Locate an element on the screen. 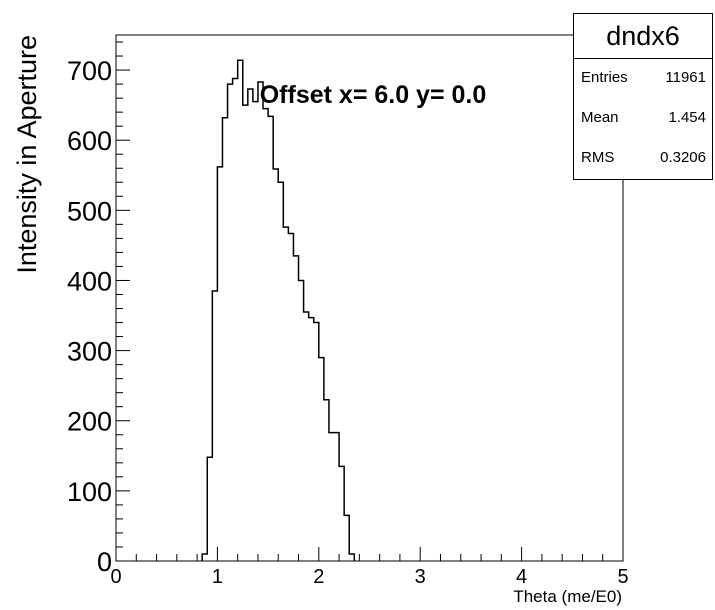 This screenshot has width=715, height=610. x-tick-labels: 0 1 2 3 4 5 is located at coordinates (369, 577).